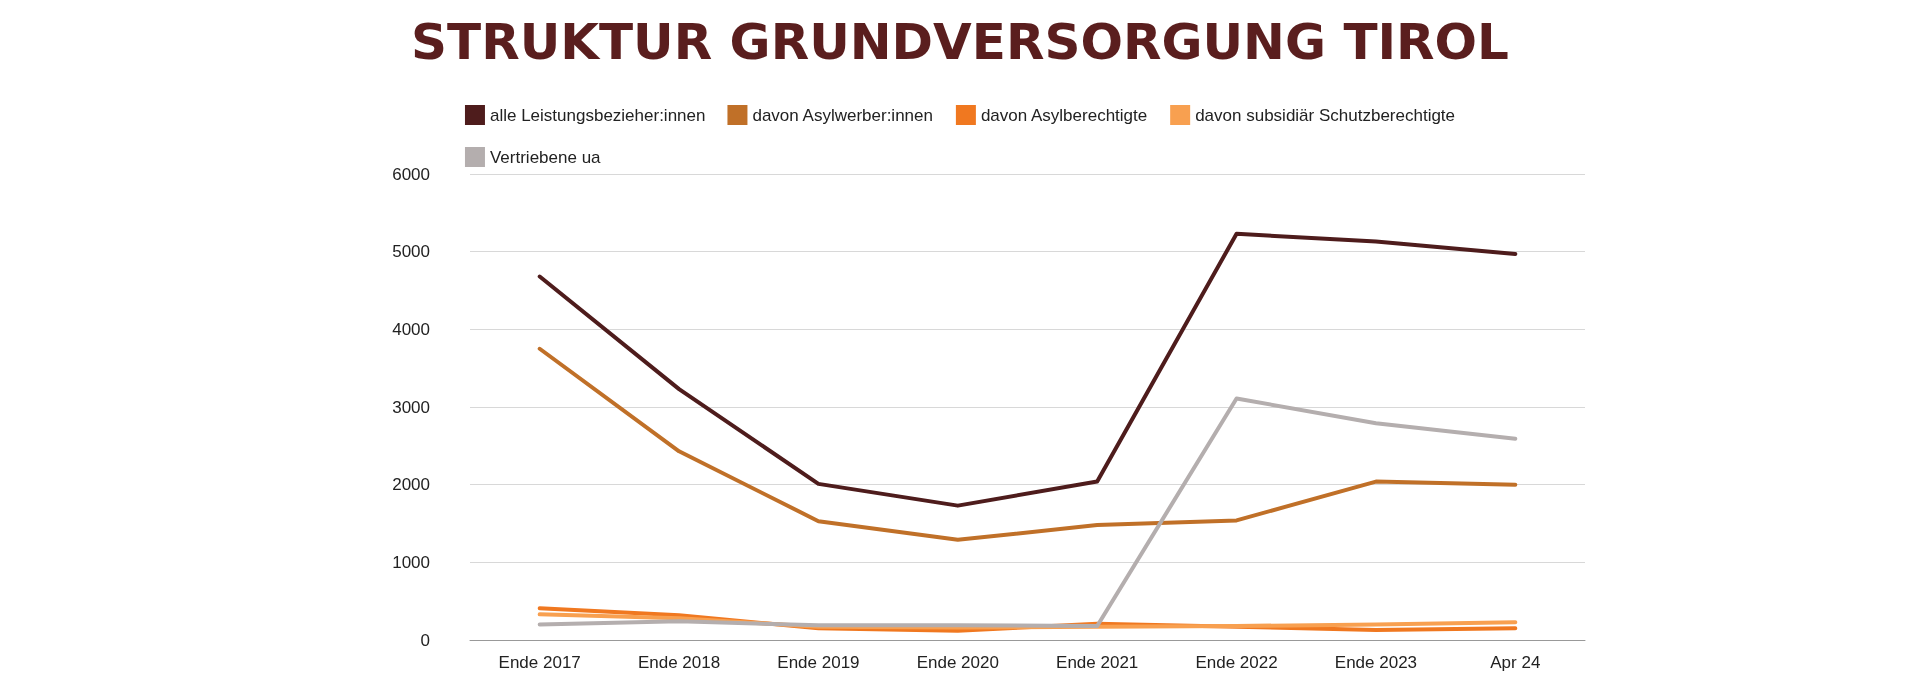 This screenshot has width=1920, height=692. I want to click on x-tick-label: Ende 2017, so click(539, 662).